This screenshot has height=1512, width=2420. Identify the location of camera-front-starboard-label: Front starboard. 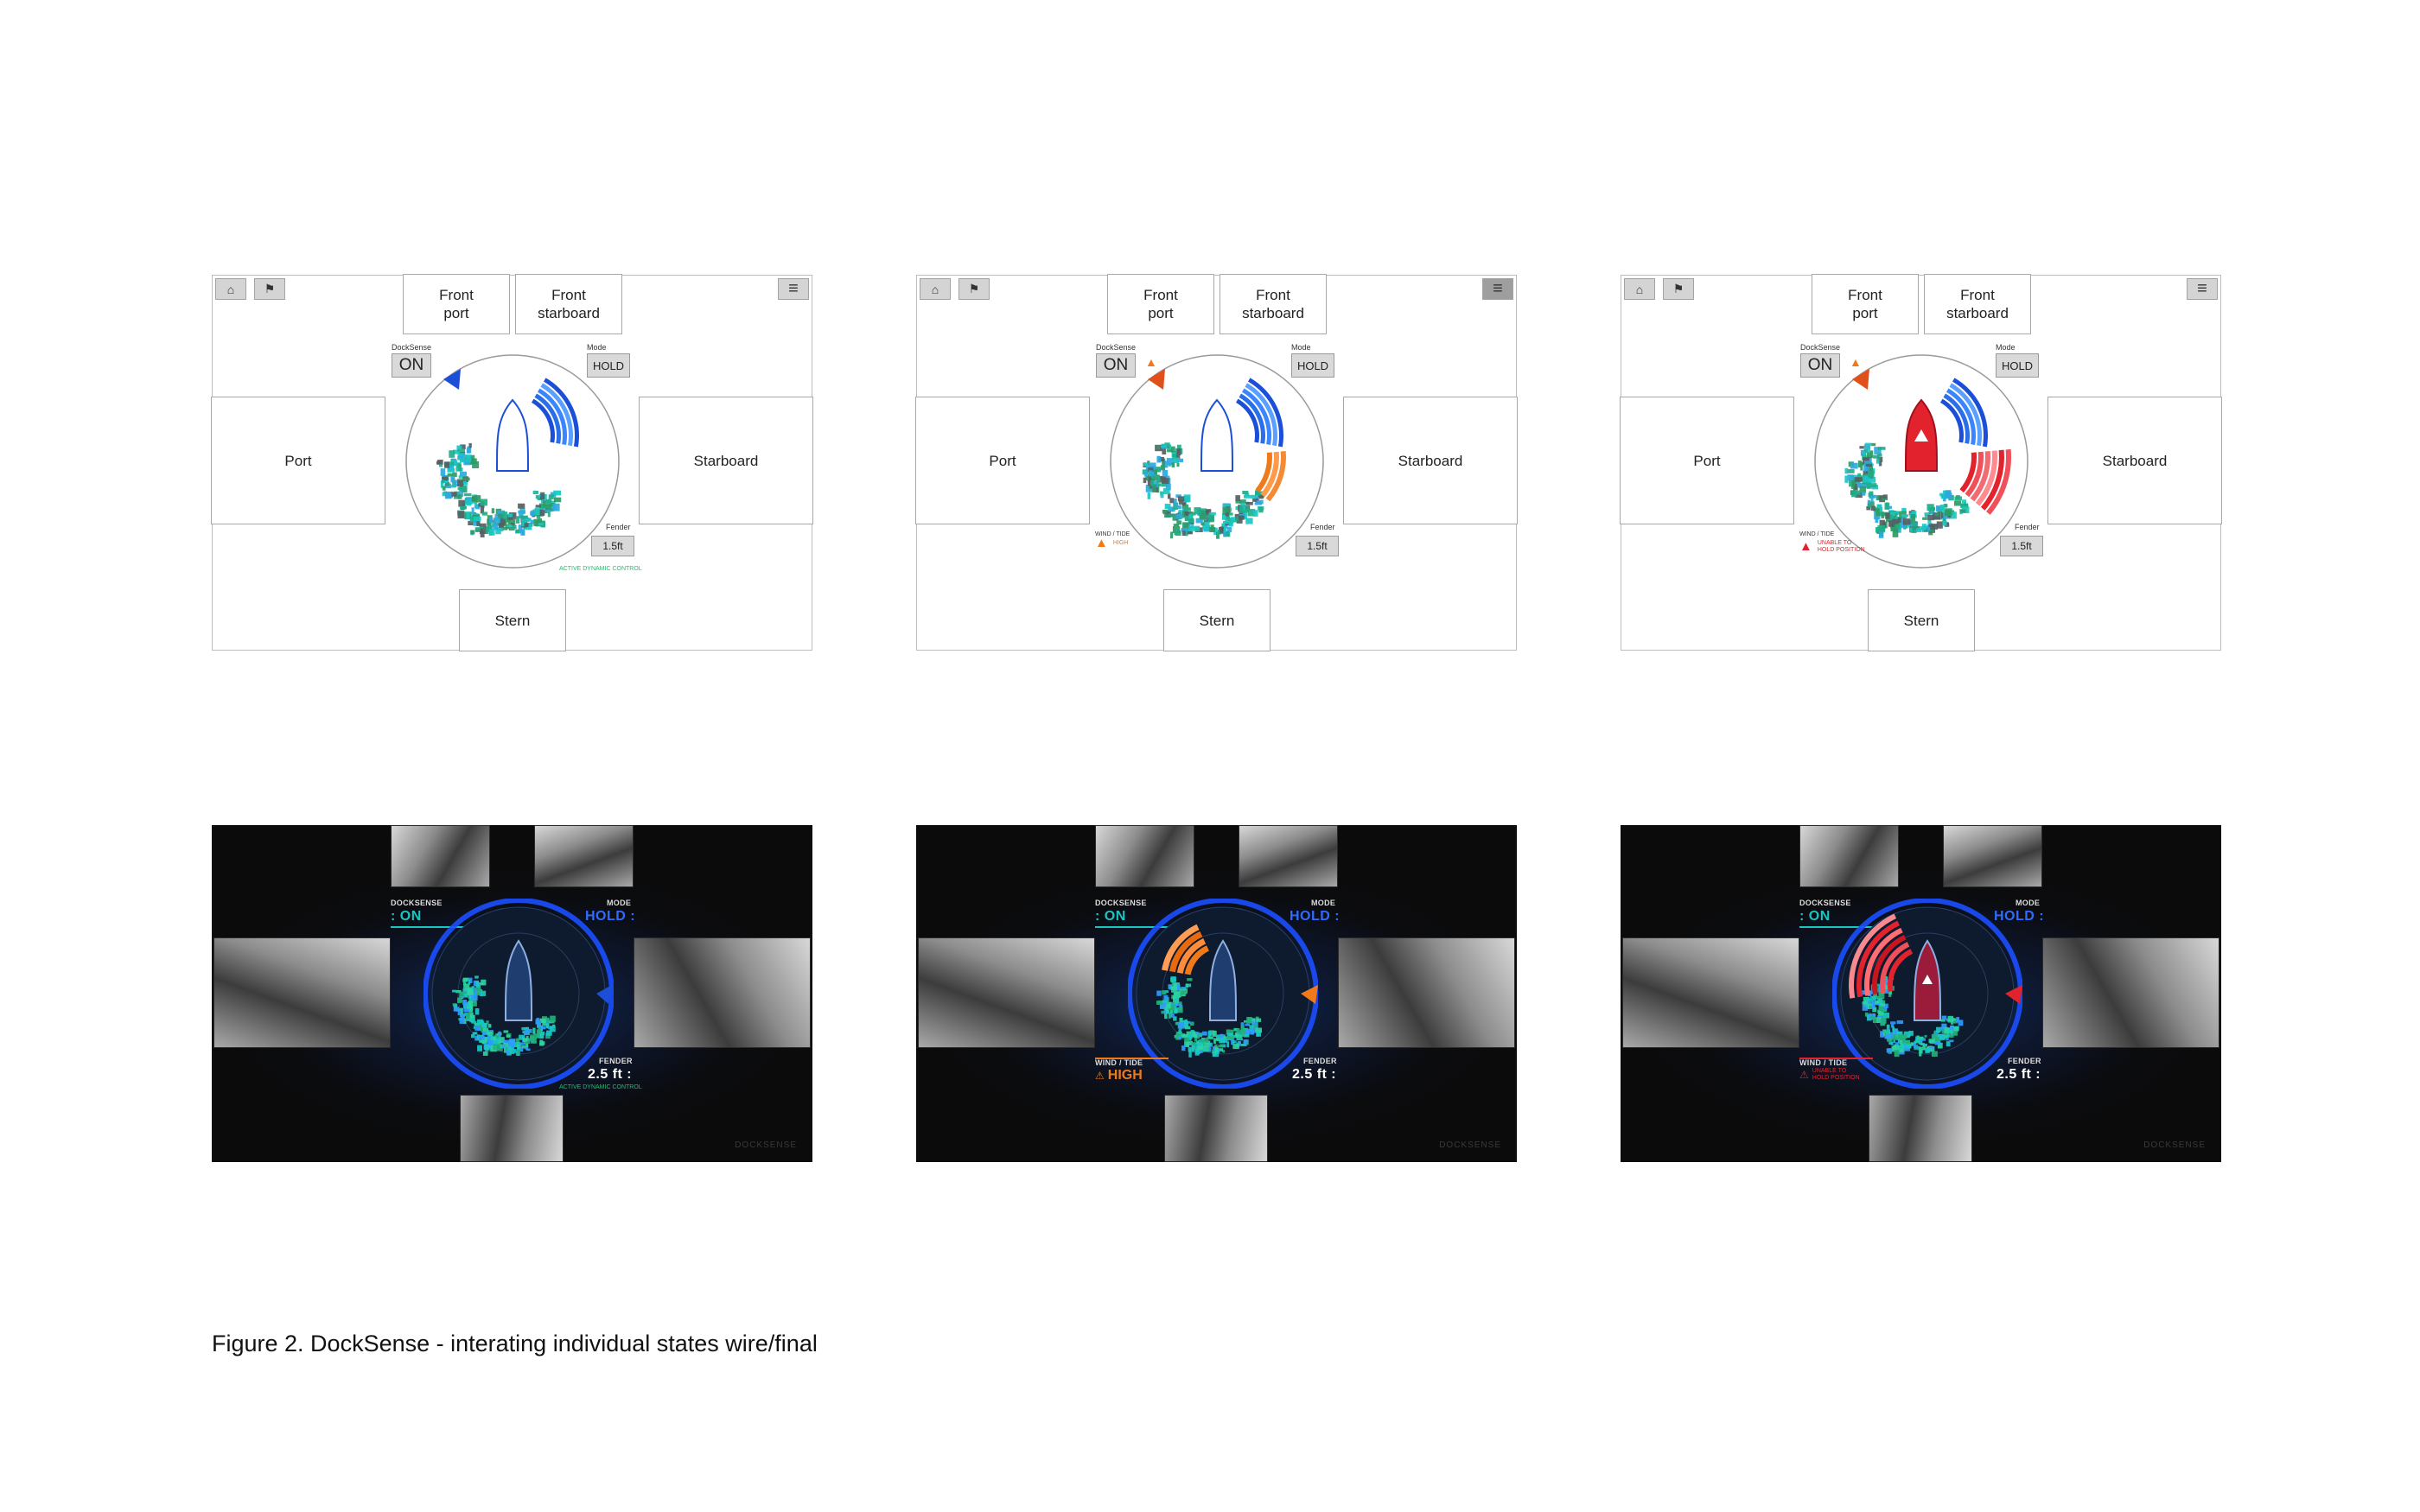
(569, 304).